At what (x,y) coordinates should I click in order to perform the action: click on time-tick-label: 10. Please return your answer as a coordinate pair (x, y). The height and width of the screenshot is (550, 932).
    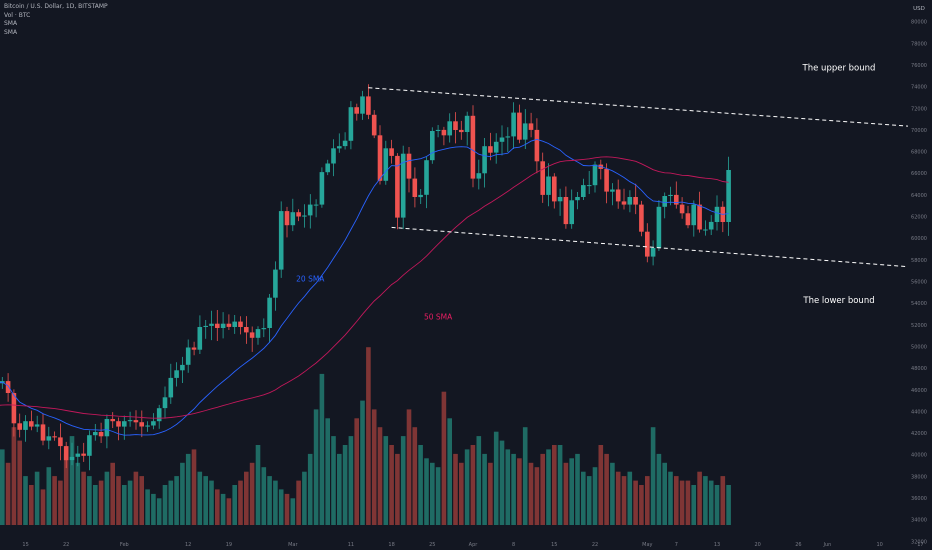
    Looking at the image, I should click on (880, 545).